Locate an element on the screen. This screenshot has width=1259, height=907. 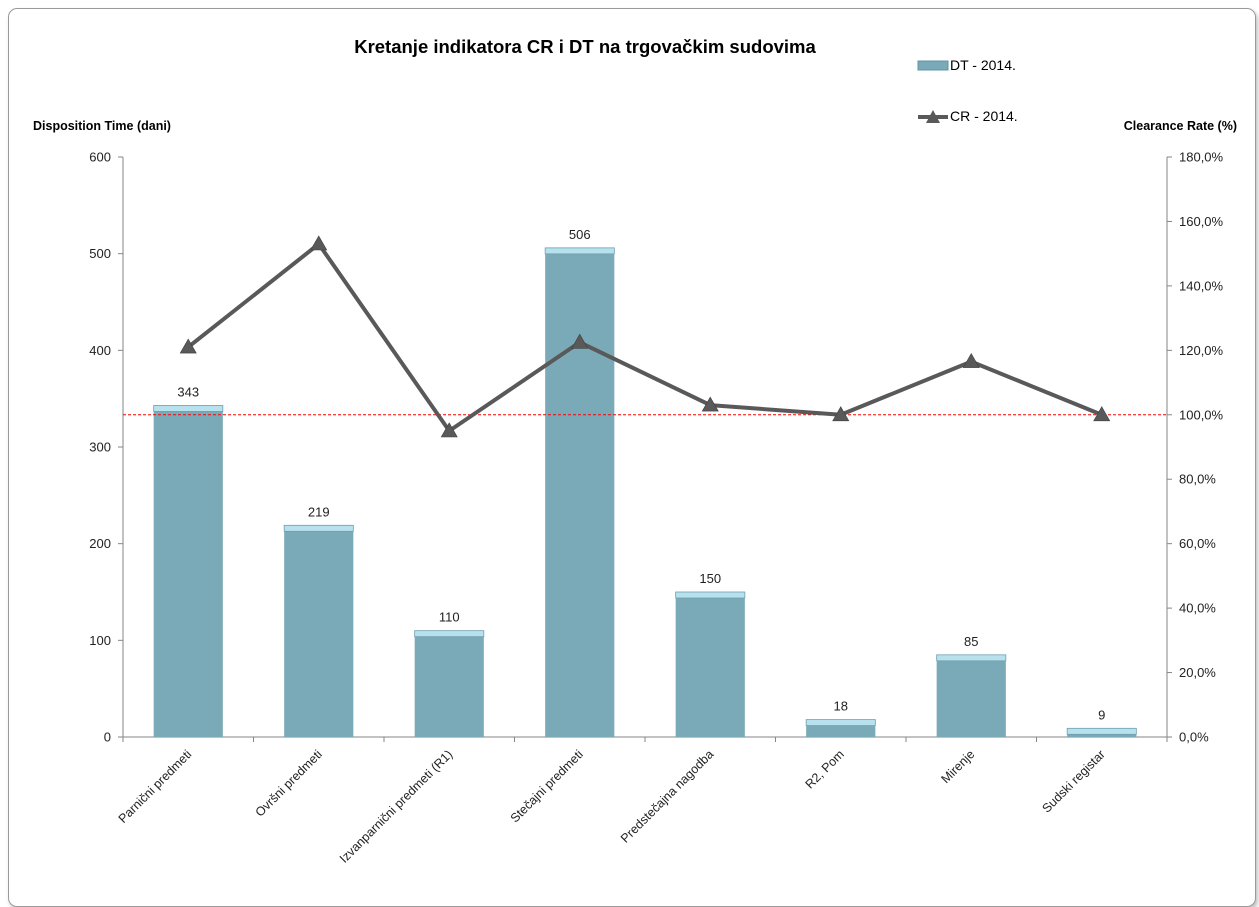
y-tick-label: 600 is located at coordinates (100, 157).